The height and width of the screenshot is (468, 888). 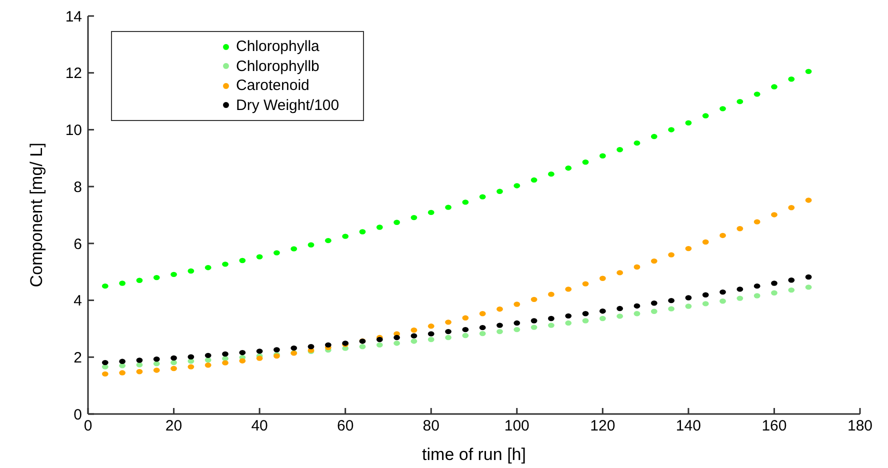 What do you see at coordinates (73, 73) in the screenshot?
I see `y-tick-label: 12` at bounding box center [73, 73].